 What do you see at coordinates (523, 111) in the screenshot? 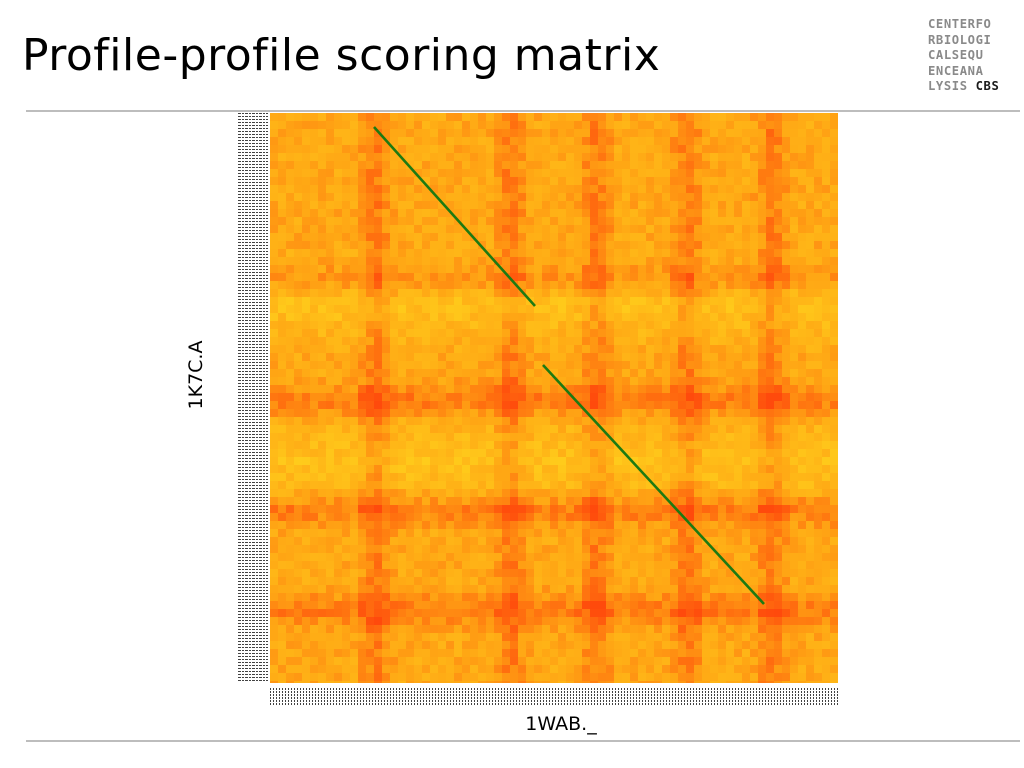
I see `title-divider` at bounding box center [523, 111].